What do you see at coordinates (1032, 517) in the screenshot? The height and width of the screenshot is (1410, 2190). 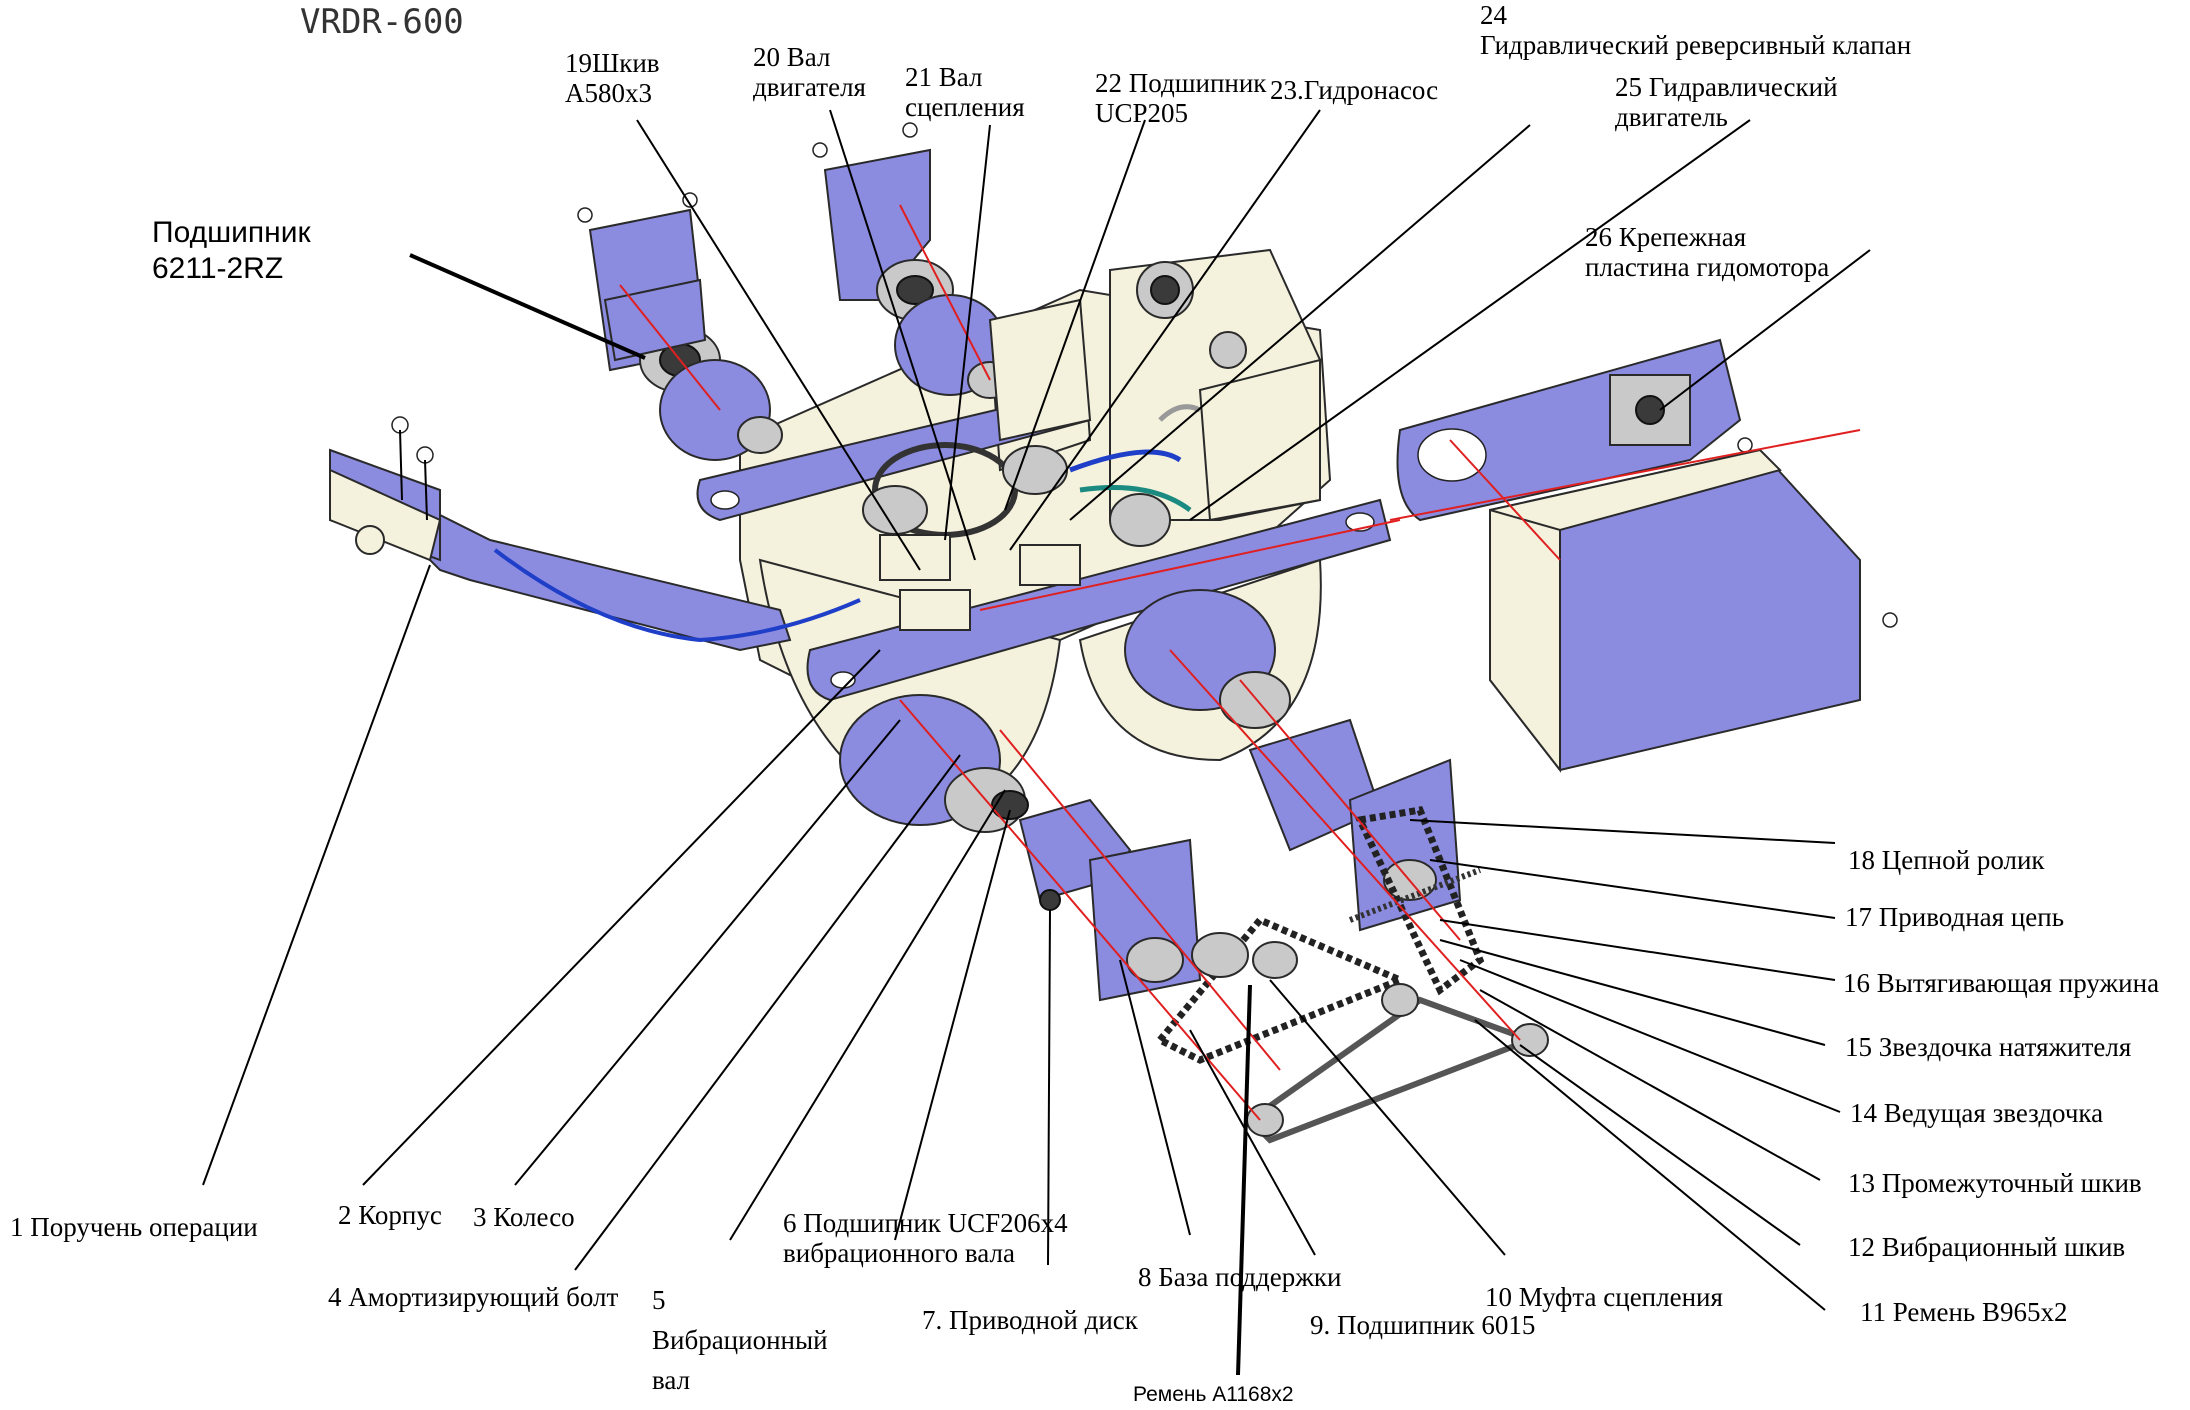 I see `top-pulley-belt-assembly` at bounding box center [1032, 517].